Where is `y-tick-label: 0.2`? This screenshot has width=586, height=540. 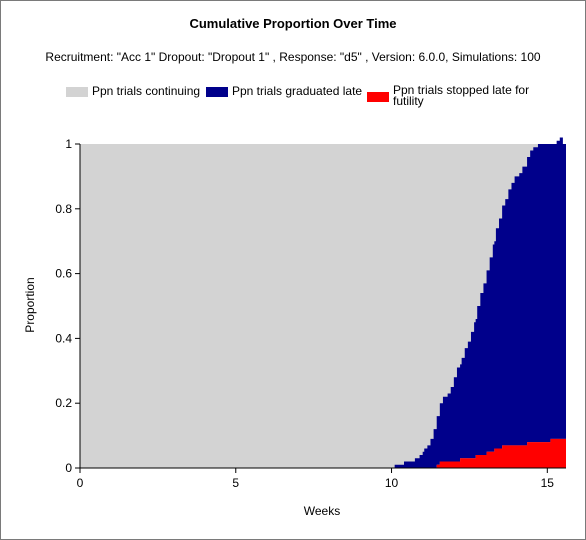 y-tick-label: 0.2 is located at coordinates (63, 403).